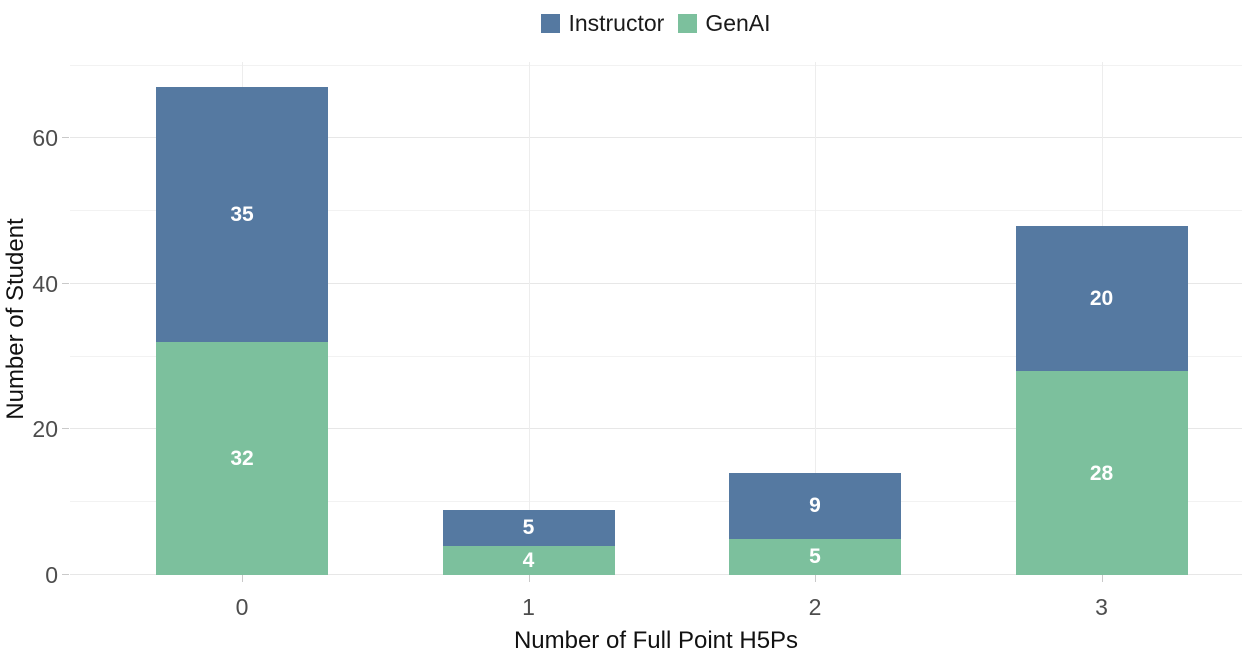 This screenshot has width=1242, height=666. What do you see at coordinates (51, 575) in the screenshot?
I see `y-tick-label: 0` at bounding box center [51, 575].